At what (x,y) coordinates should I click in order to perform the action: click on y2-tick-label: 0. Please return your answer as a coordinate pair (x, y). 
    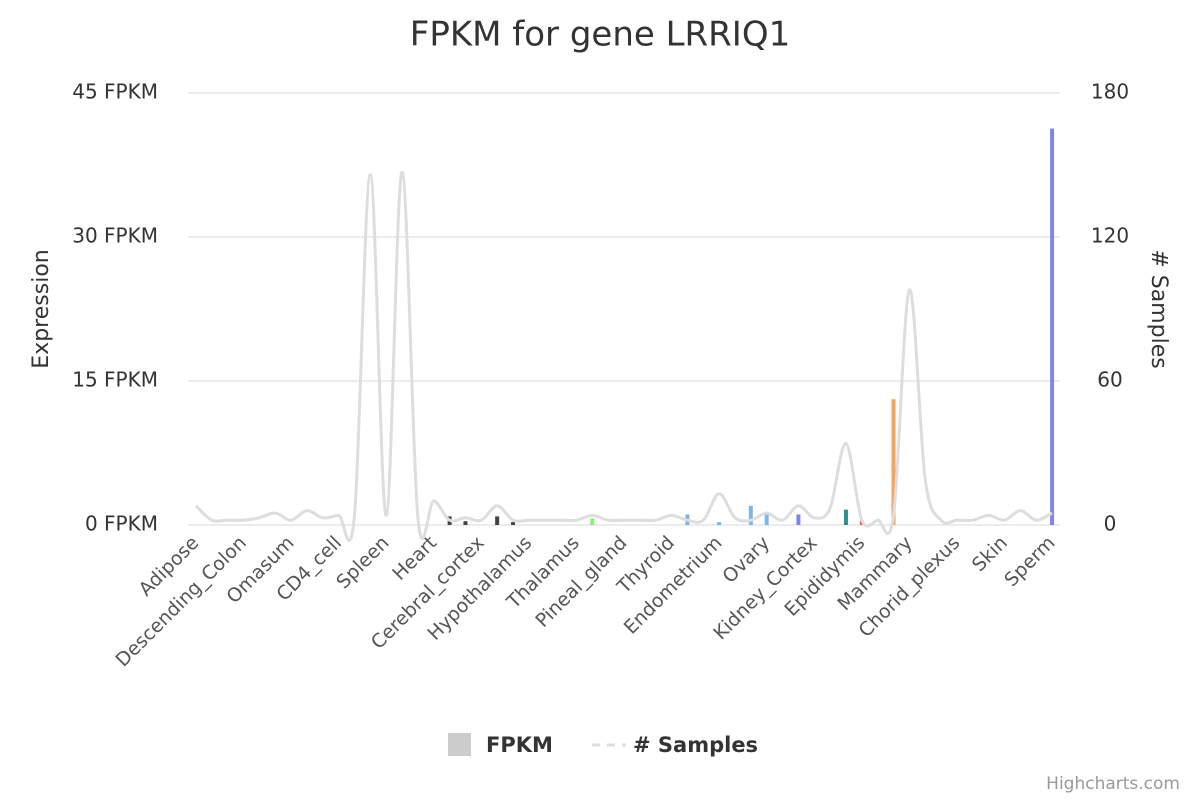
    Looking at the image, I should click on (1110, 524).